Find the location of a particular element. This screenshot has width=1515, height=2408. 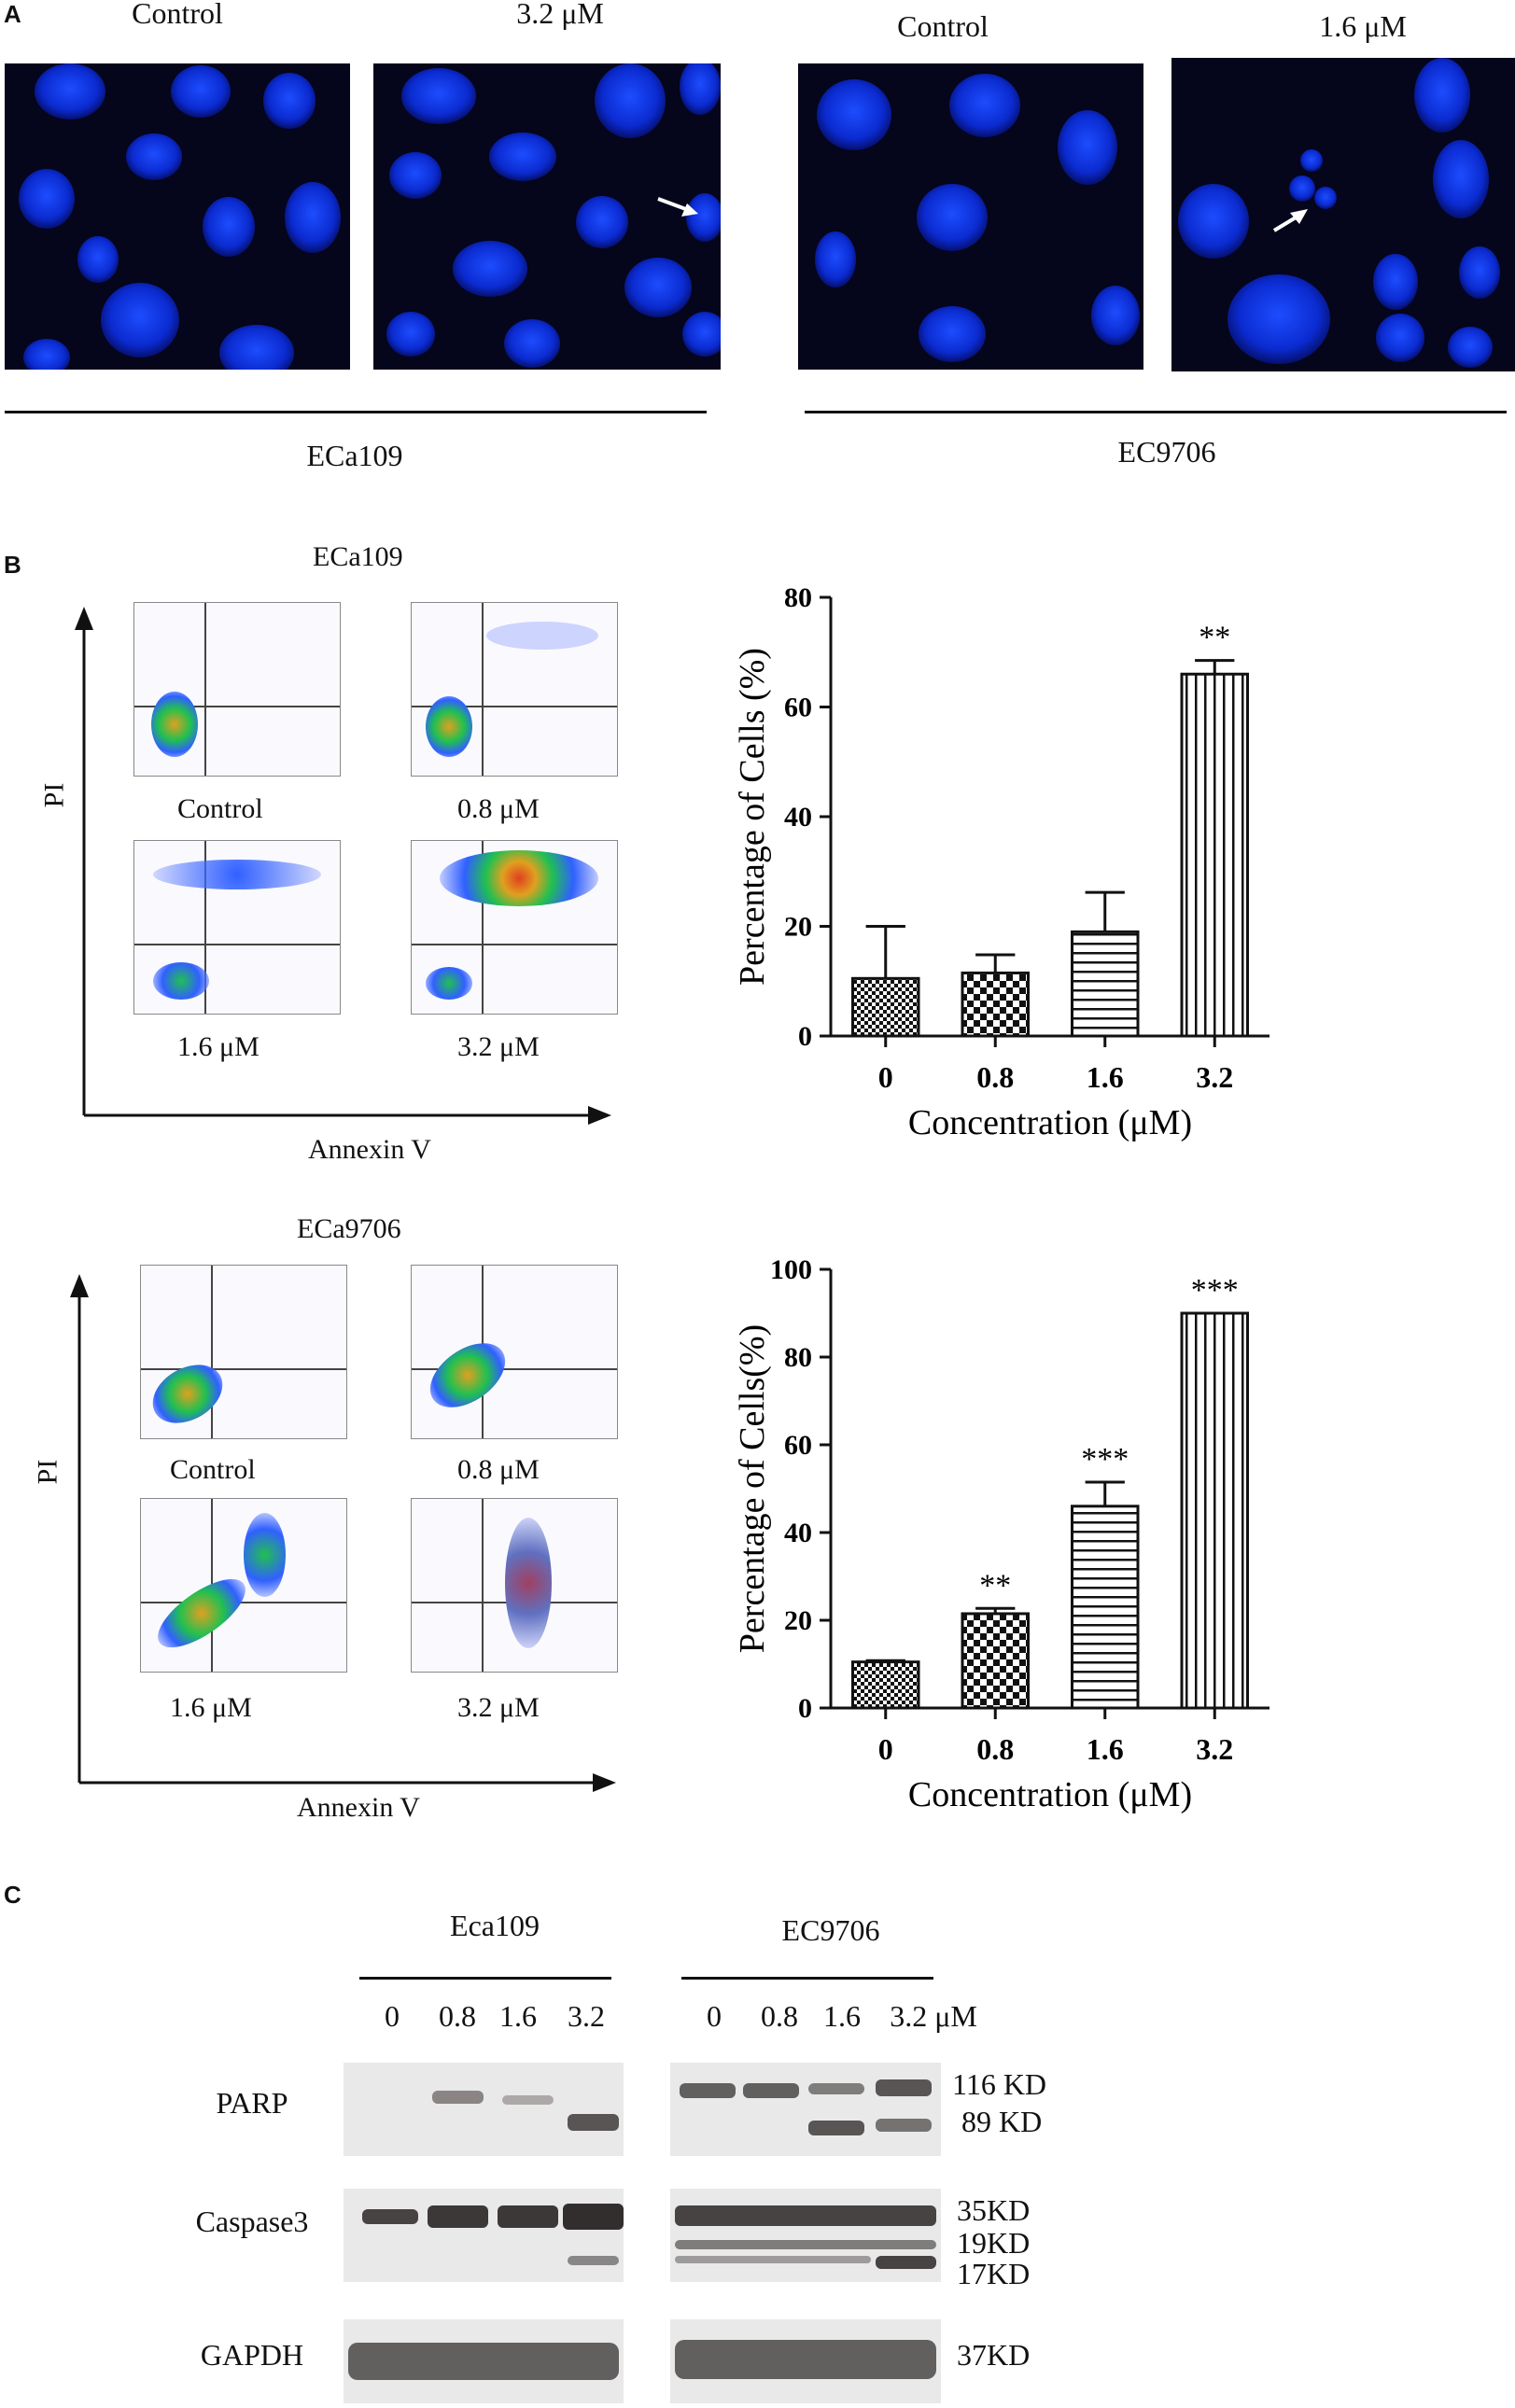

y-tick-label: 80 is located at coordinates (798, 597).